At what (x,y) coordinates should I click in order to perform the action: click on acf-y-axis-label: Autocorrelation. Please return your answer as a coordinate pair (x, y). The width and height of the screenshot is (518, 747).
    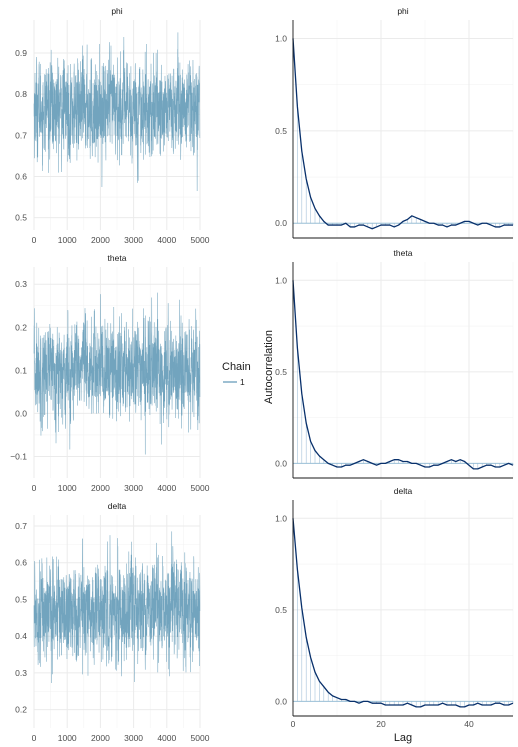
    Looking at the image, I should click on (269, 367).